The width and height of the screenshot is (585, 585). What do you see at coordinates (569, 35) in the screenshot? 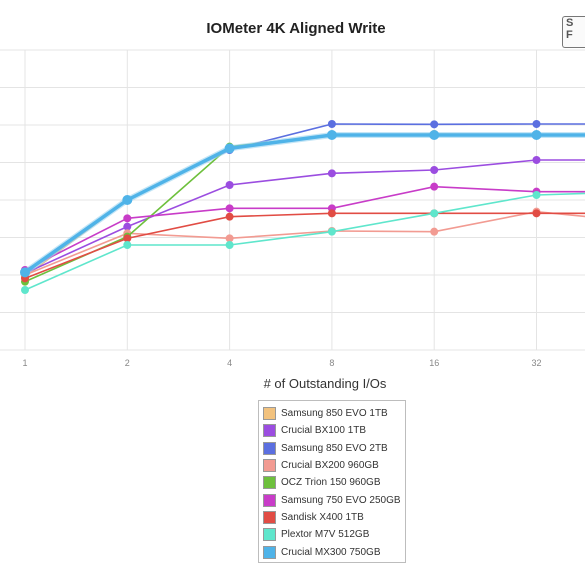
I see `logo-letter-bottom: F` at bounding box center [569, 35].